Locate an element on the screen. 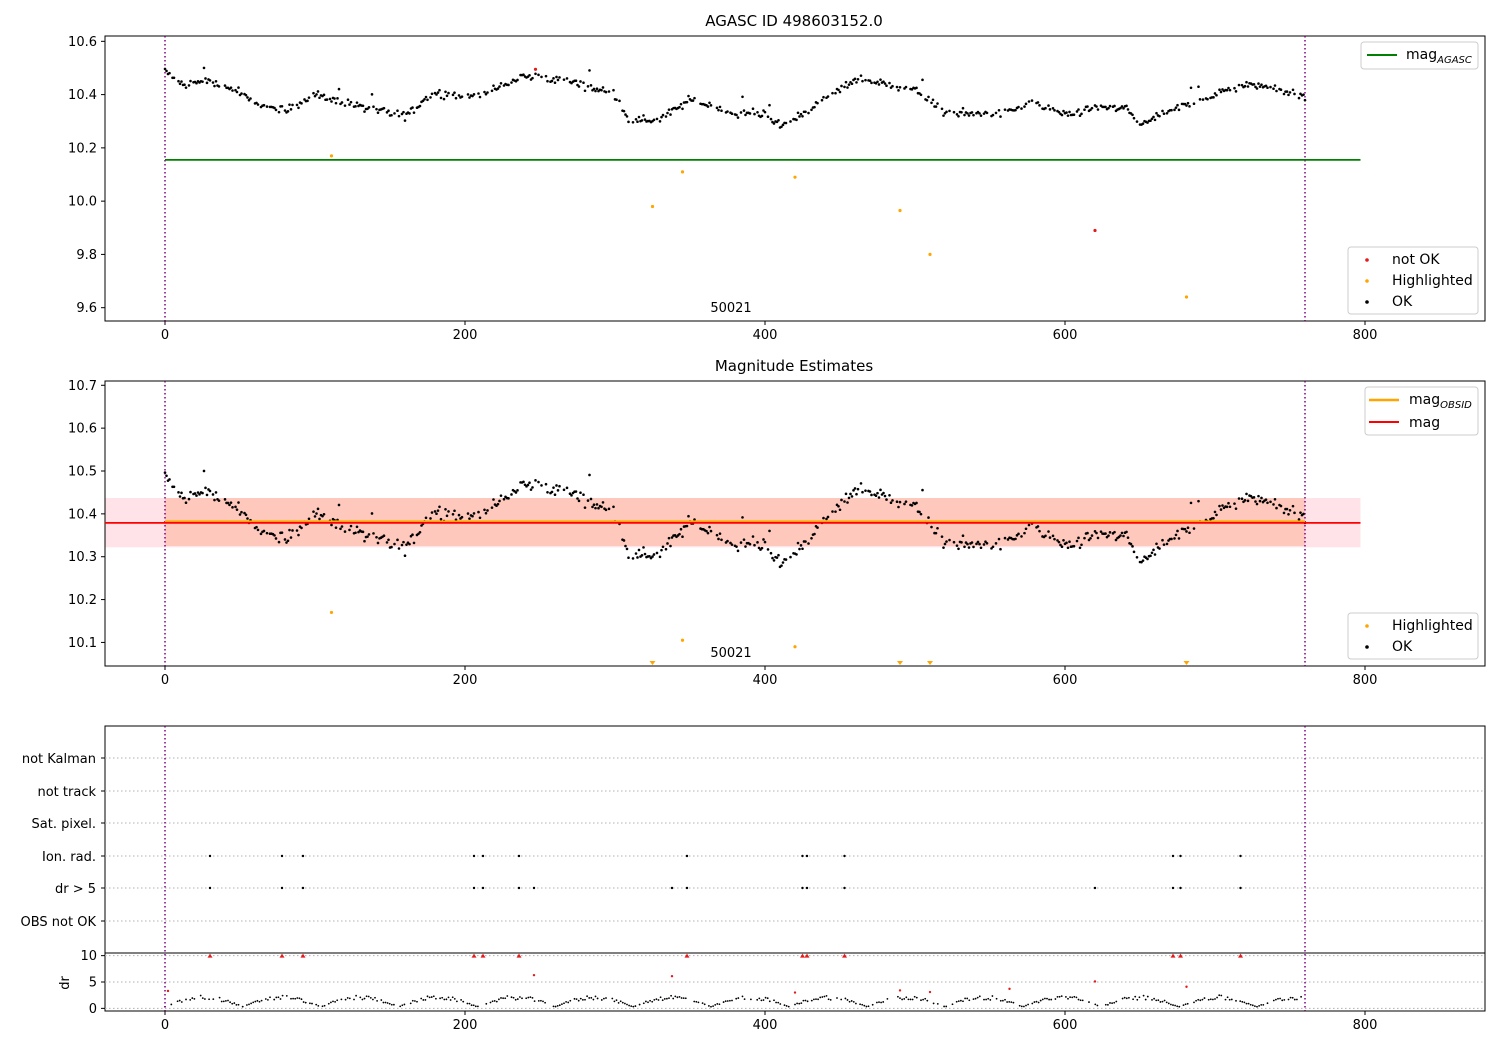 This screenshot has height=1054, width=1500. flag-label-dr5: dr > 5 is located at coordinates (75, 889).